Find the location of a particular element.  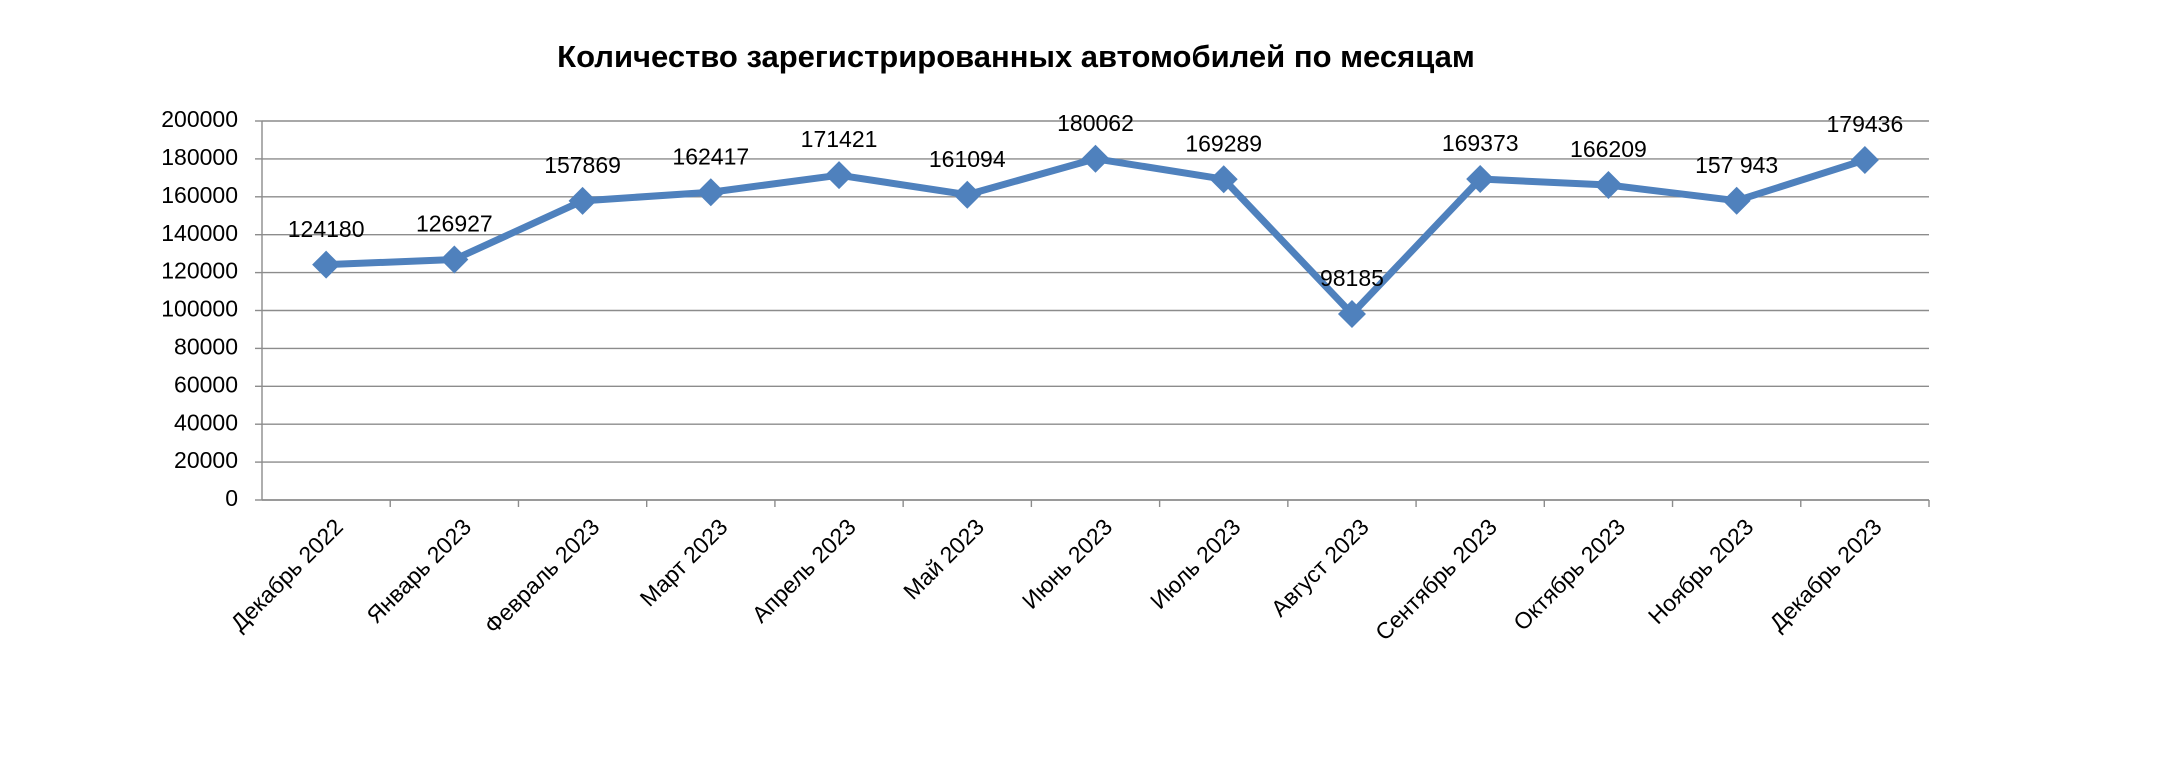

y-tick-label: 200000 is located at coordinates (199, 119).